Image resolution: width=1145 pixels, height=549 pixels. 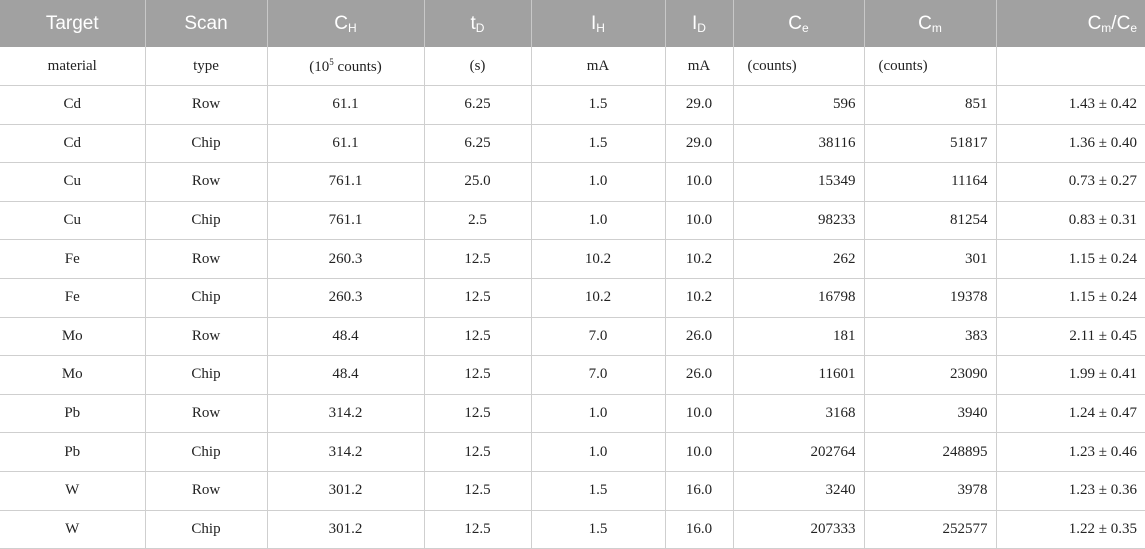 I want to click on unit-ch: (105 counts), so click(x=346, y=66).